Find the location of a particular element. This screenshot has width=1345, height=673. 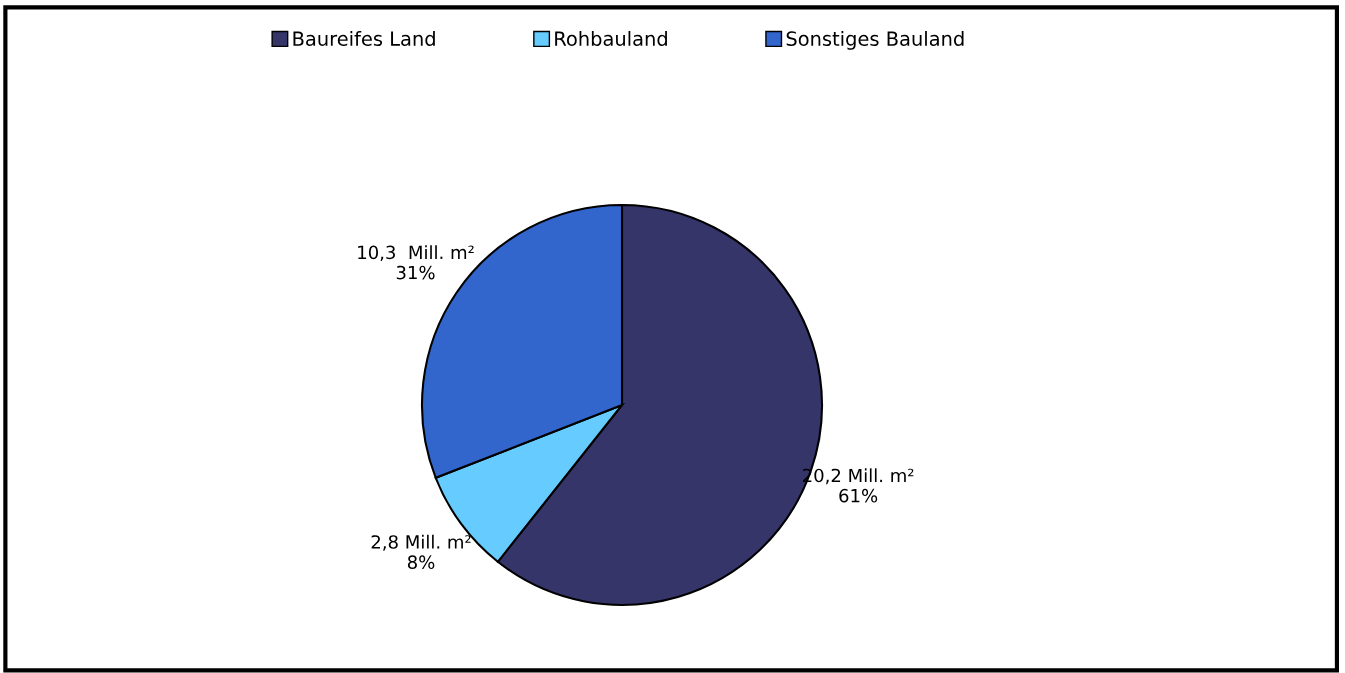

data-label: 2,8 Mill. m² 8% is located at coordinates (421, 552).